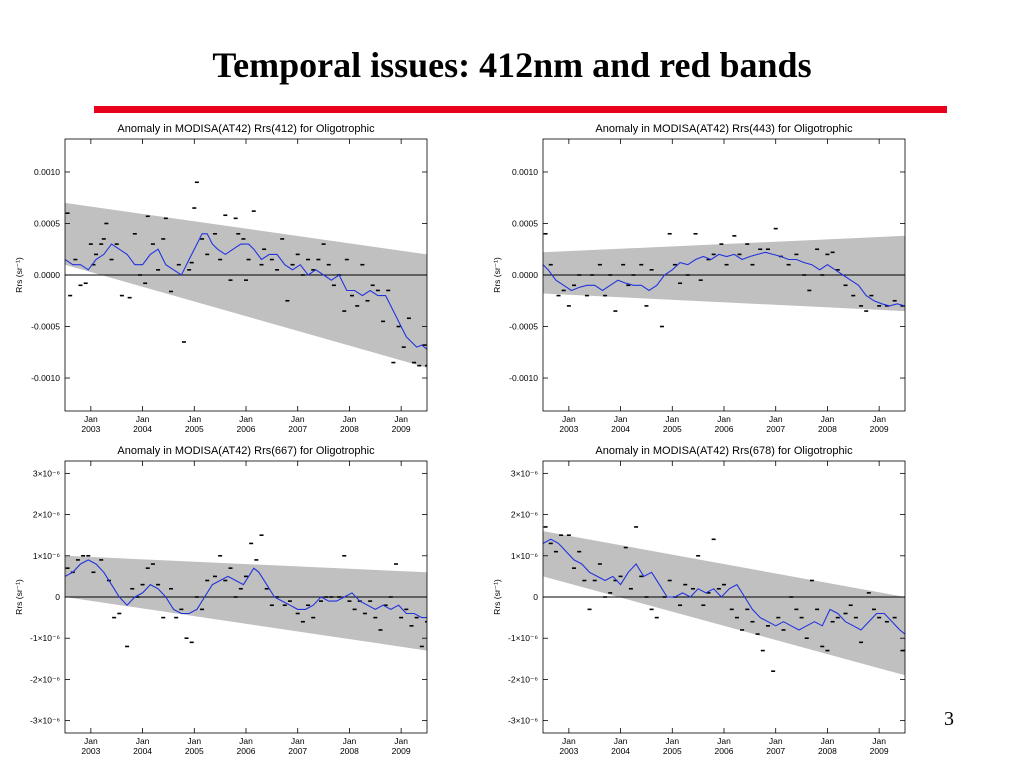 This screenshot has height=768, width=1024. Describe the element at coordinates (512, 65) in the screenshot. I see `slide-title: Temporal issues: 412nm and red bands` at that location.